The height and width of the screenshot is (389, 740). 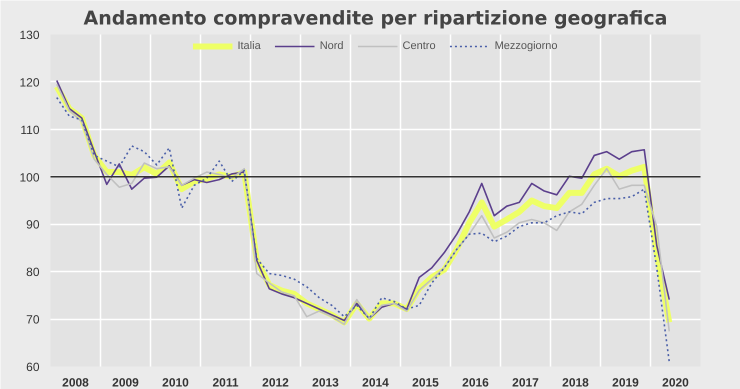 What do you see at coordinates (626, 382) in the screenshot?
I see `x-tick-label: 2019` at bounding box center [626, 382].